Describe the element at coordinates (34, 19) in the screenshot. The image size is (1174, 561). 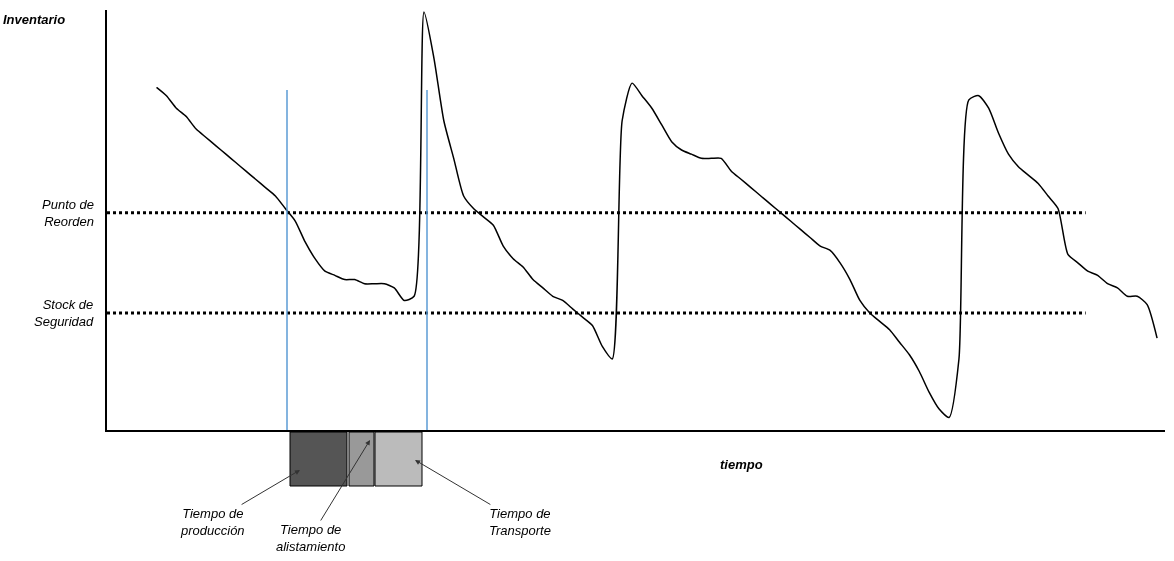
I see `text: Inventario` at that location.